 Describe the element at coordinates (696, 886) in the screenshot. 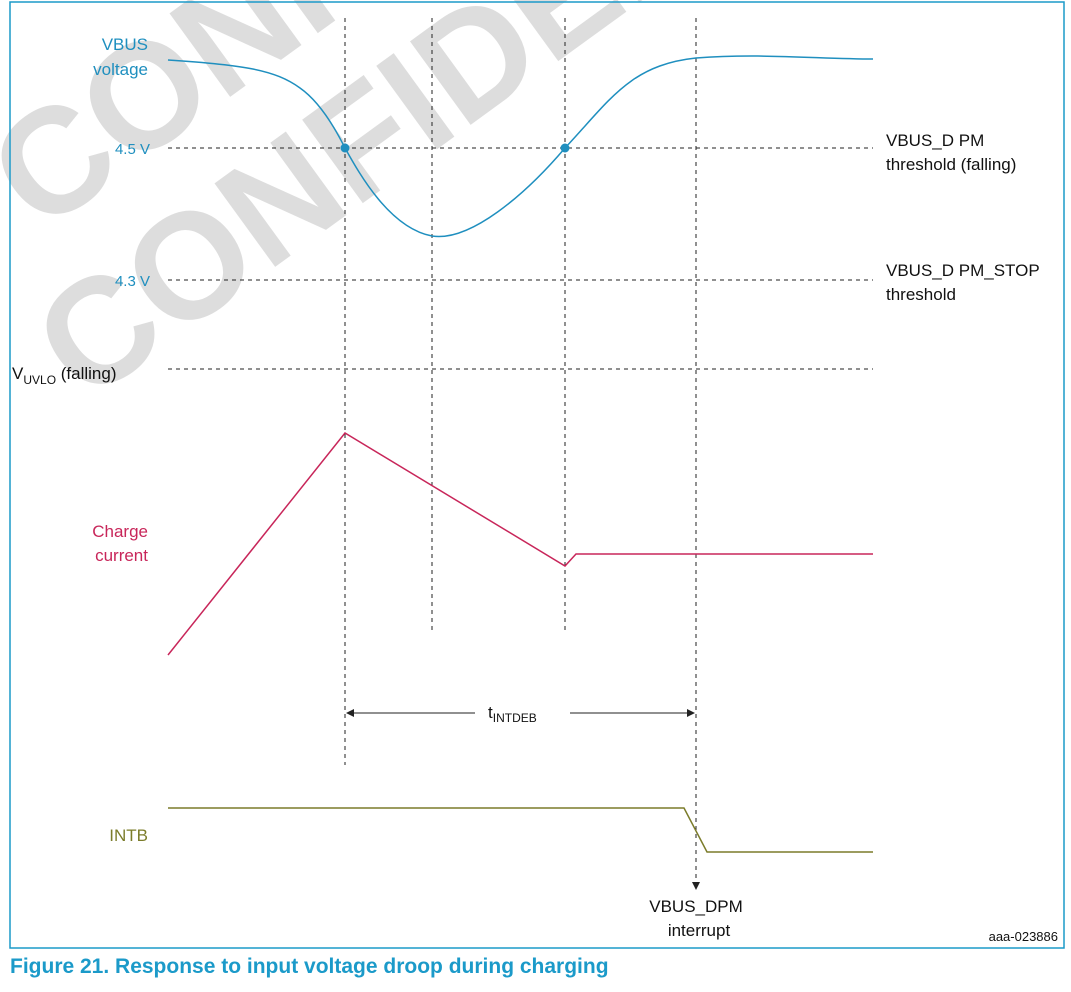

I see `interrupt-arrowhead` at that location.